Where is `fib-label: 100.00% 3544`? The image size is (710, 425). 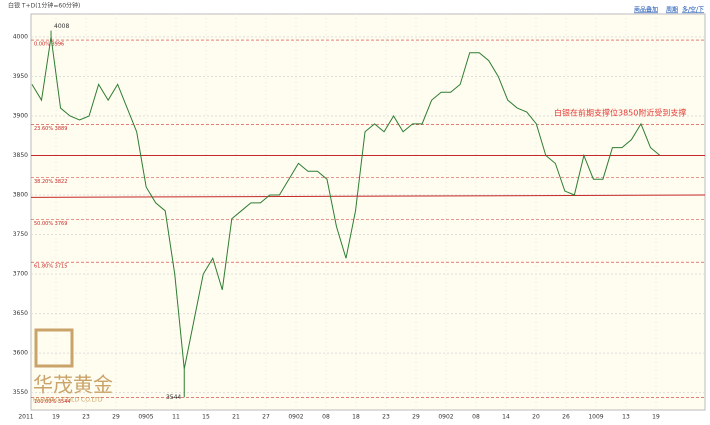 fib-label: 100.00% 3544 is located at coordinates (52, 402).